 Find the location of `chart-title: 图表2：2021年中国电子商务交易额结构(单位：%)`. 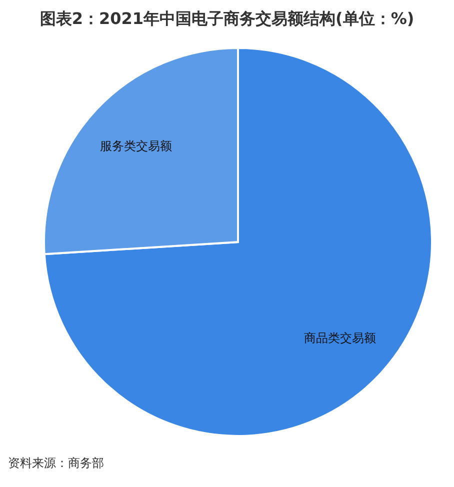

chart-title: 图表2：2021年中国电子商务交易额结构(单位：%) is located at coordinates (227, 18).